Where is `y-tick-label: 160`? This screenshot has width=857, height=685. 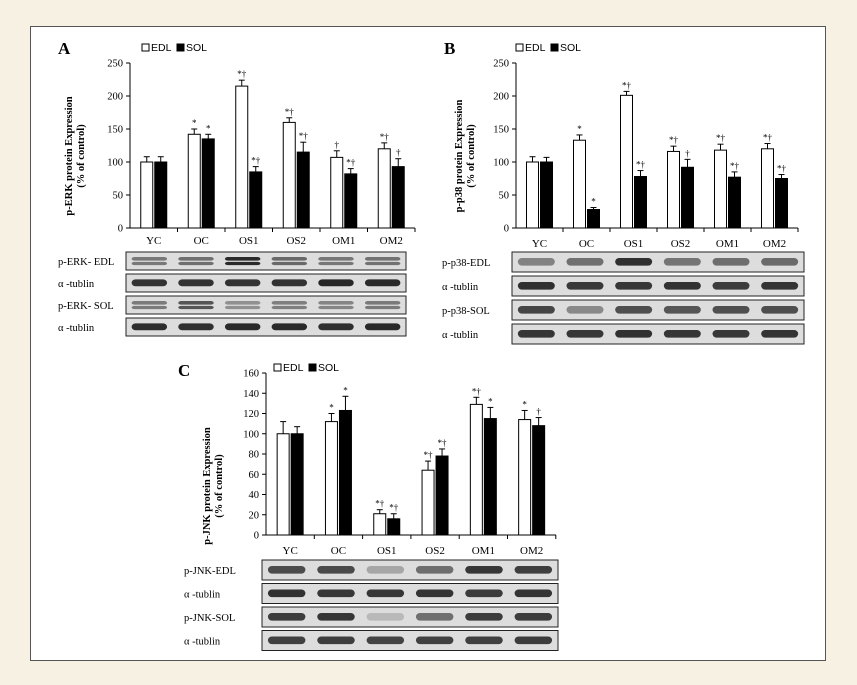
y-tick-label: 160 is located at coordinates (251, 374).